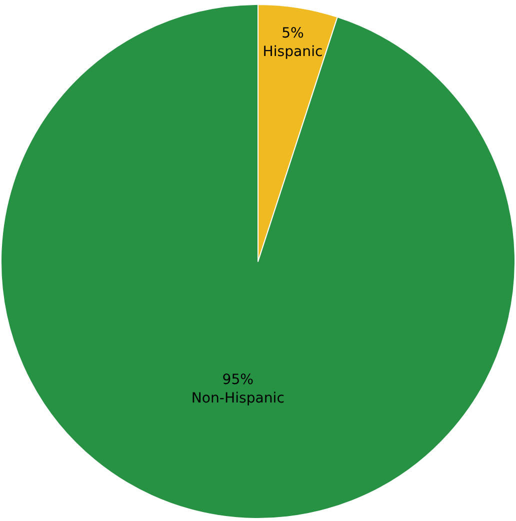 Image resolution: width=516 pixels, height=521 pixels. I want to click on data-label: 95%, so click(238, 380).